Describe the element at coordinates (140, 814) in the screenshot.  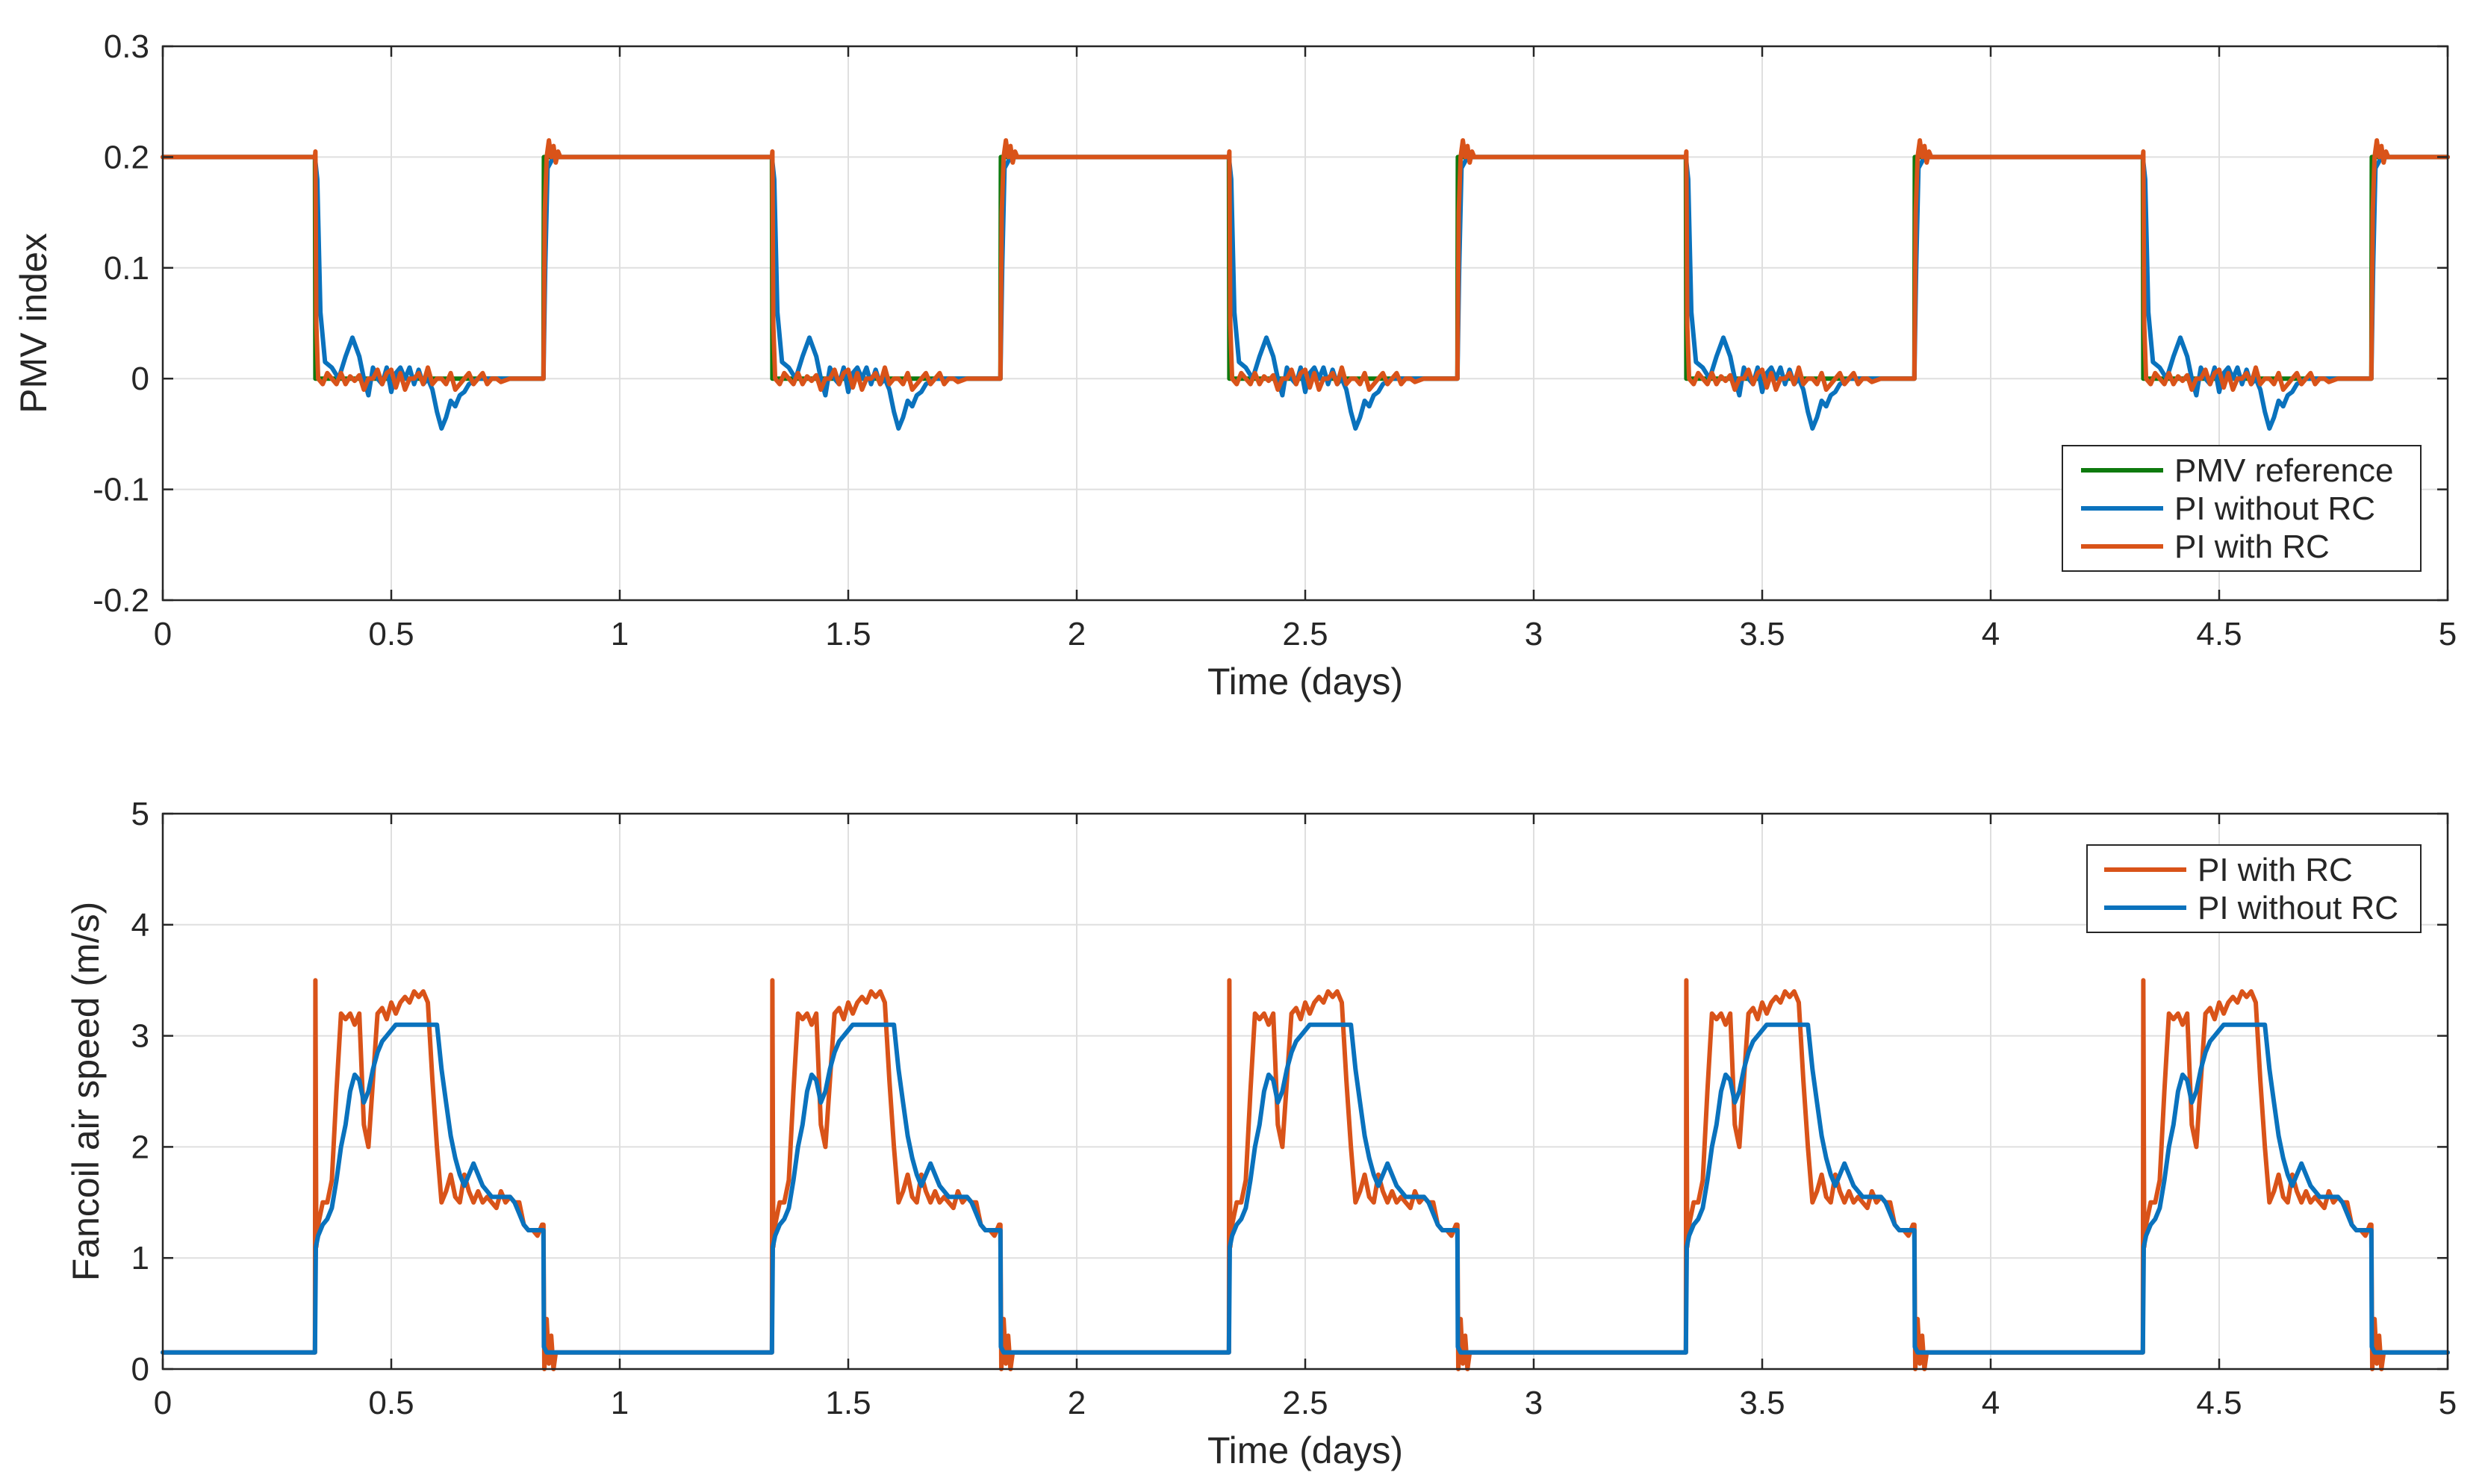
I see `y-tick-label: 5` at that location.